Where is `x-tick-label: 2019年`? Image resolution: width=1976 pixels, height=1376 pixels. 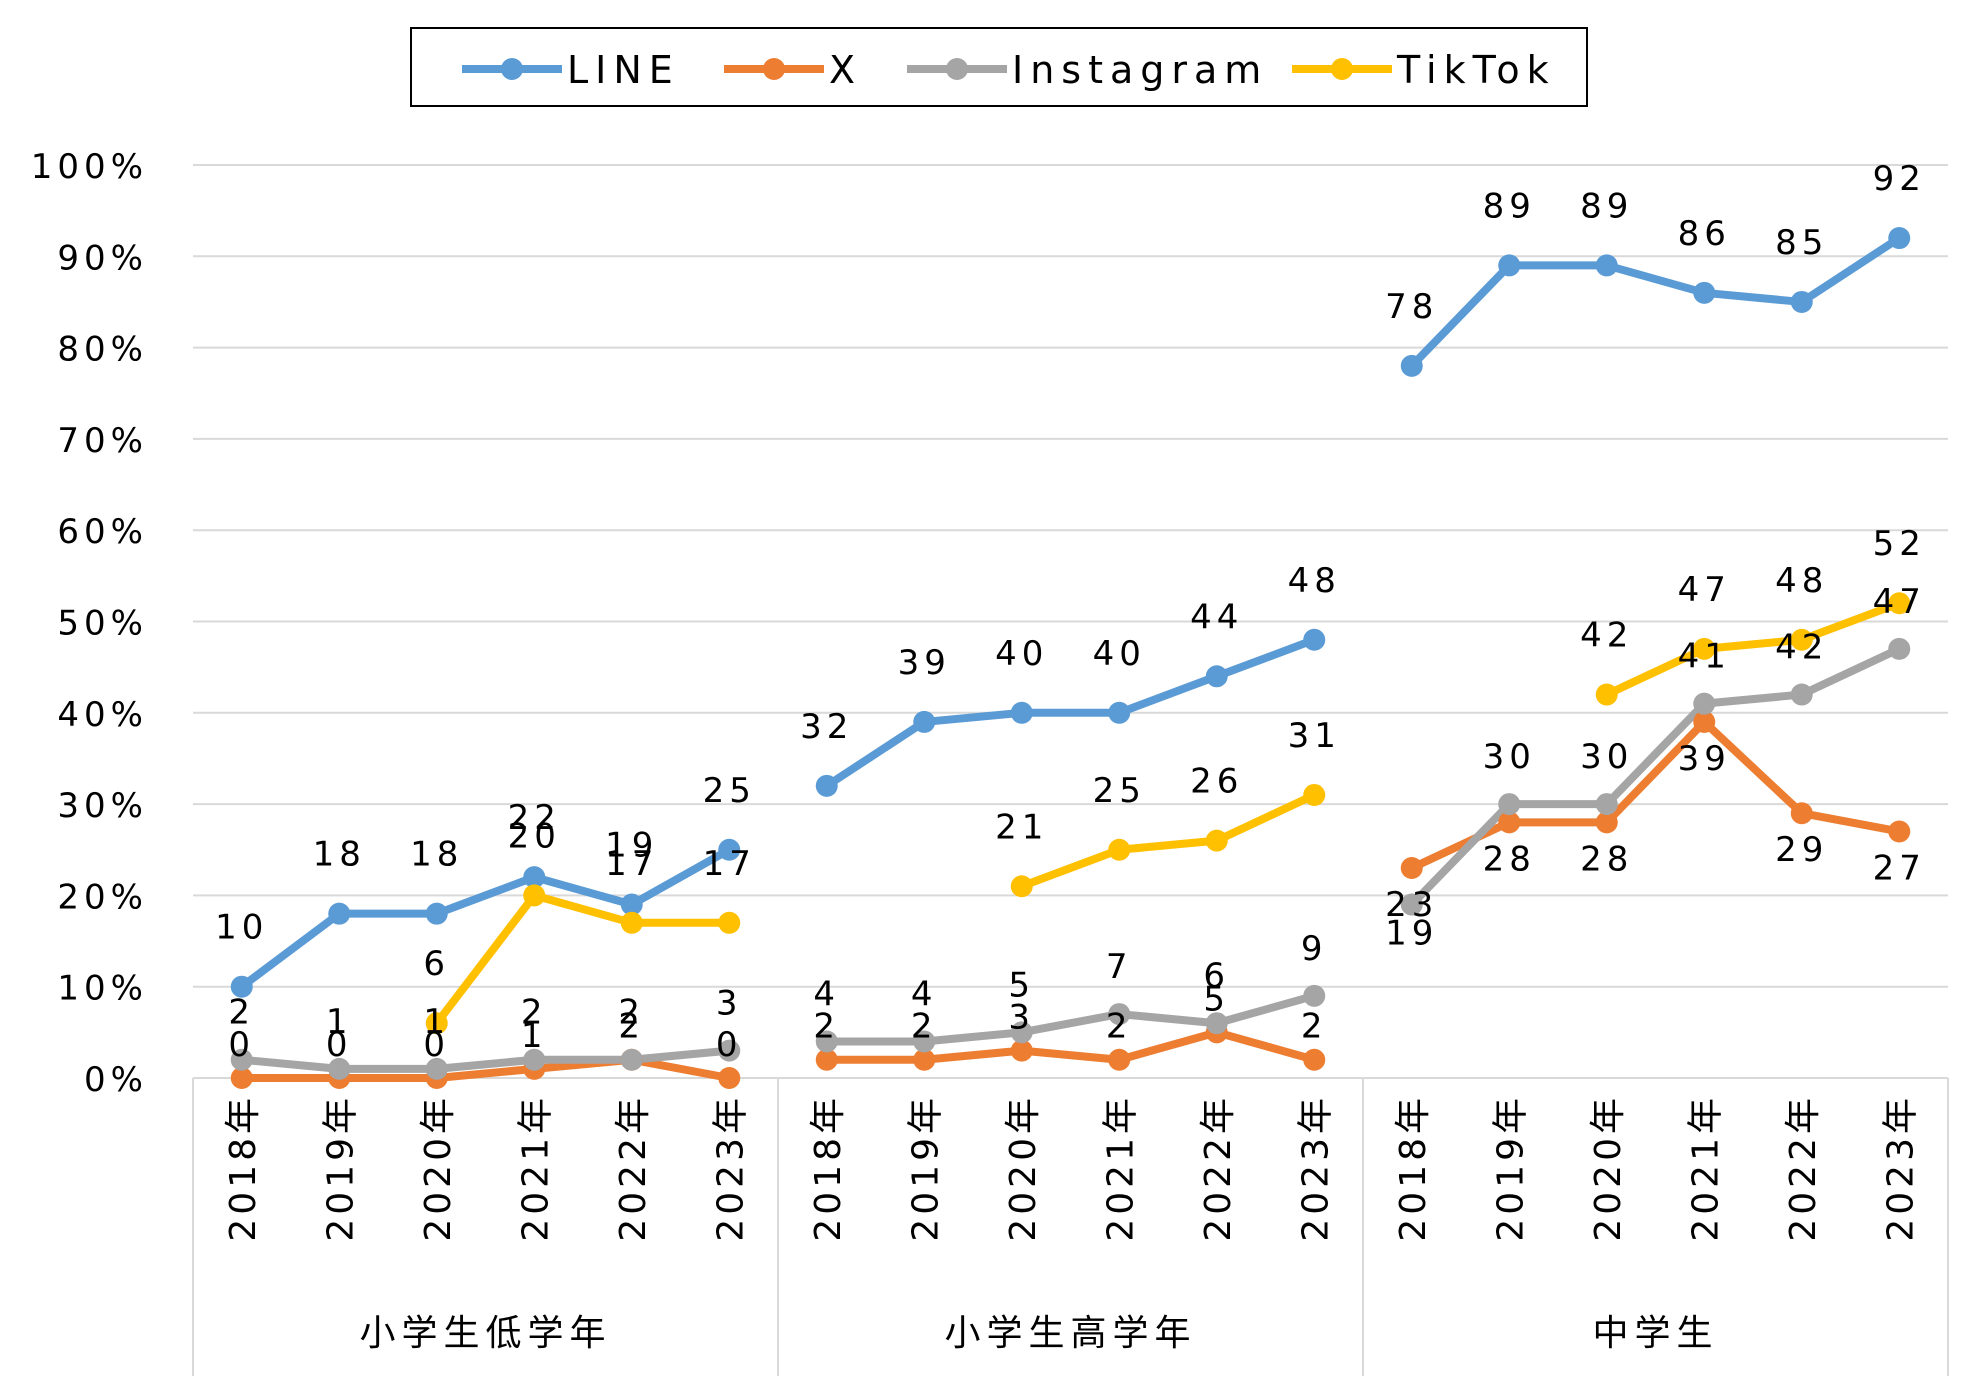 x-tick-label: 2019年 is located at coordinates (925, 1168).